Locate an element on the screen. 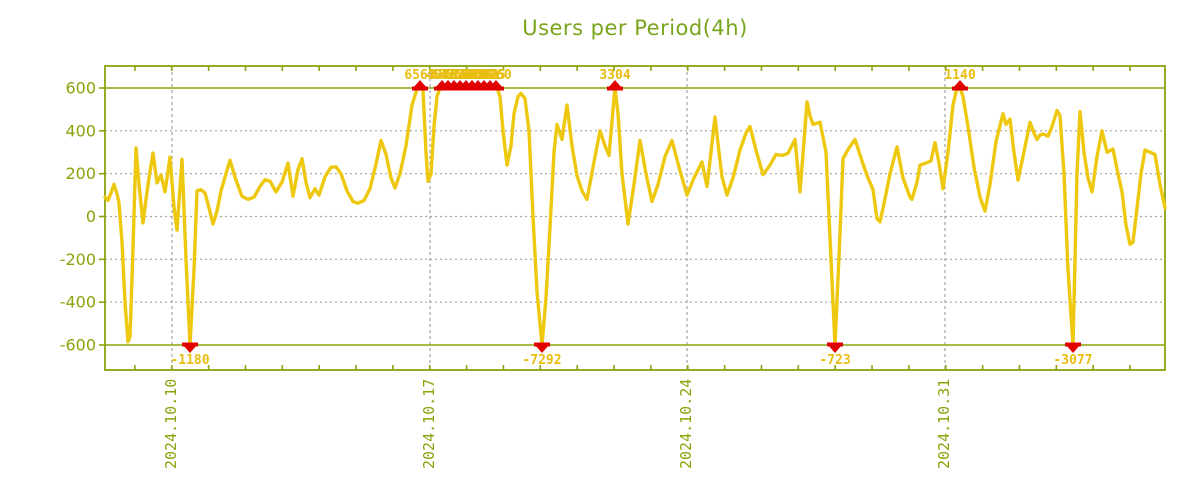 The width and height of the screenshot is (1200, 500). y-tick-label: -600 is located at coordinates (78, 345).